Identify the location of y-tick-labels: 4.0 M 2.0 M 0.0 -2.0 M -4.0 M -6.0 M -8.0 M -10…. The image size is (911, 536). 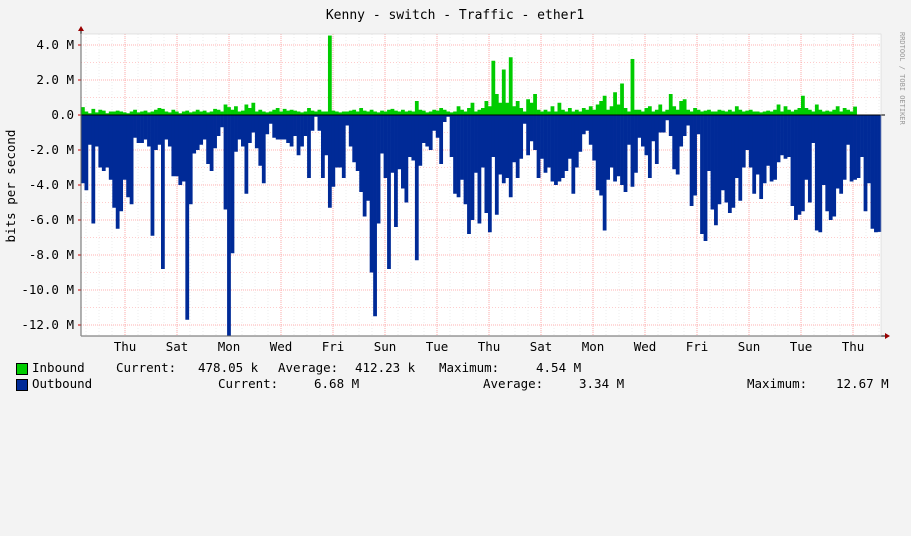
(47, 184).